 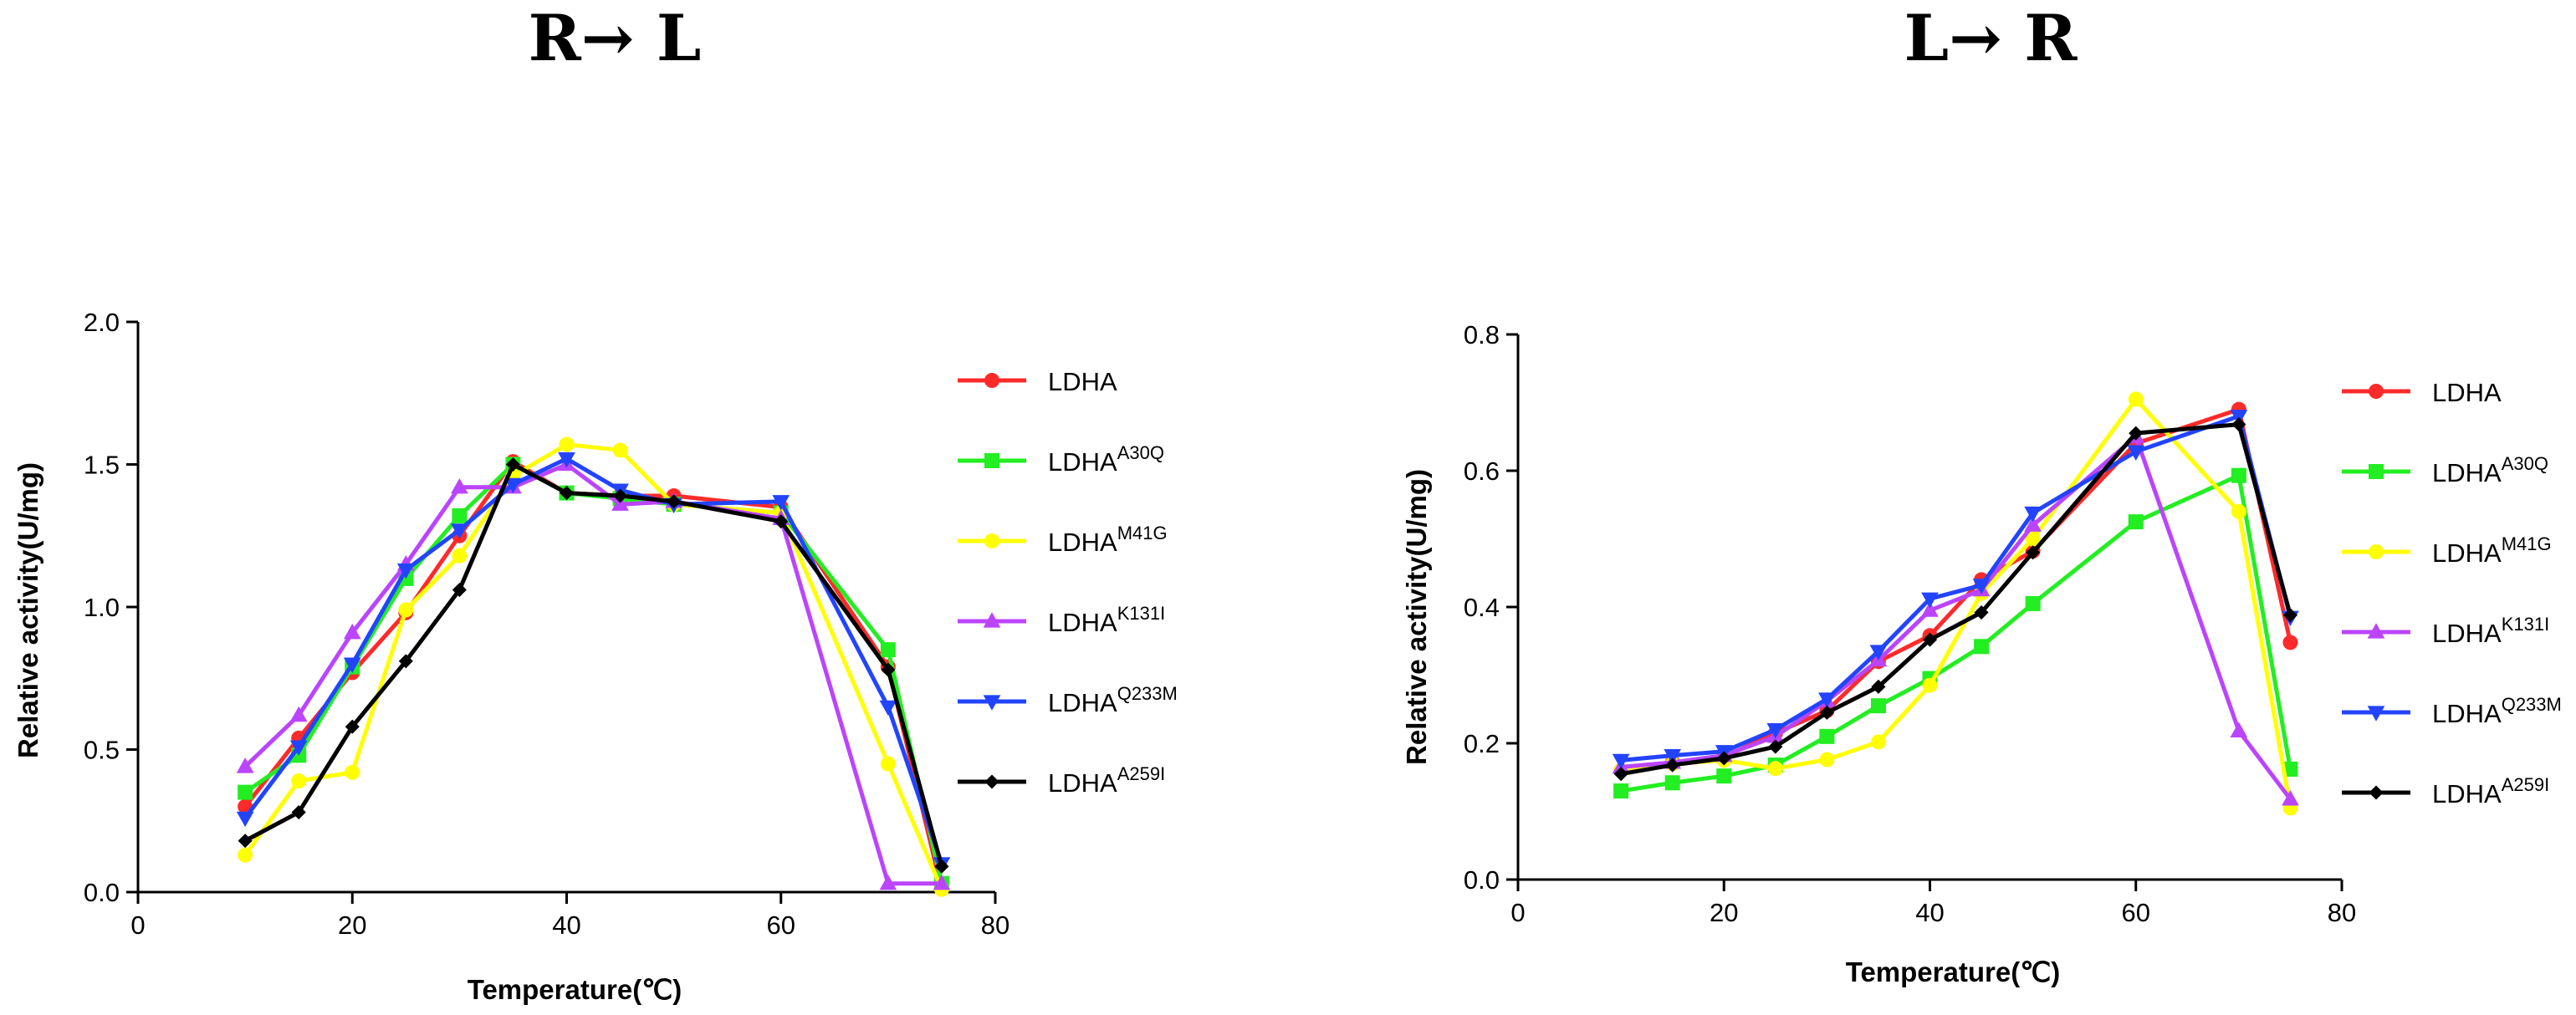 I want to click on chart-left-title: R→ L, so click(x=615, y=38).